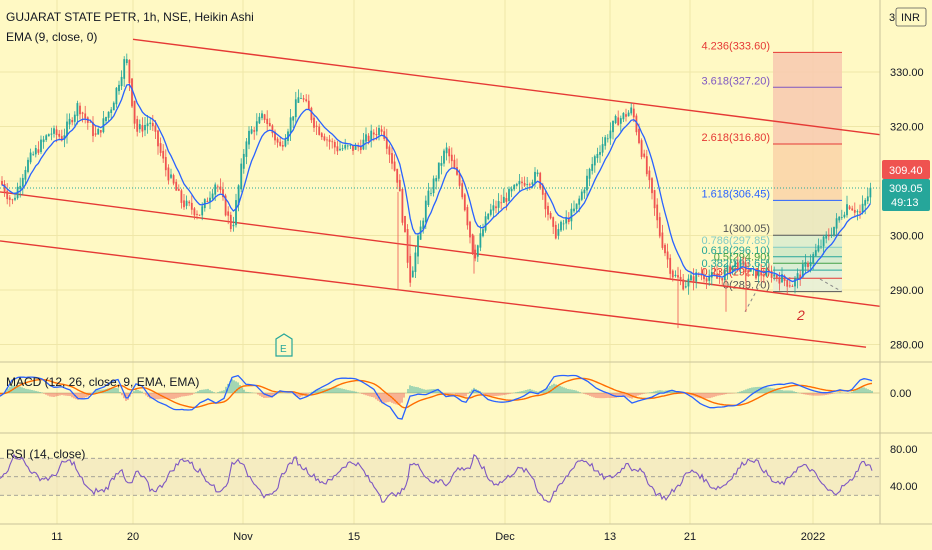 The image size is (932, 550). Describe the element at coordinates (904, 450) in the screenshot. I see `rsi-axis-label: 80.00` at that location.